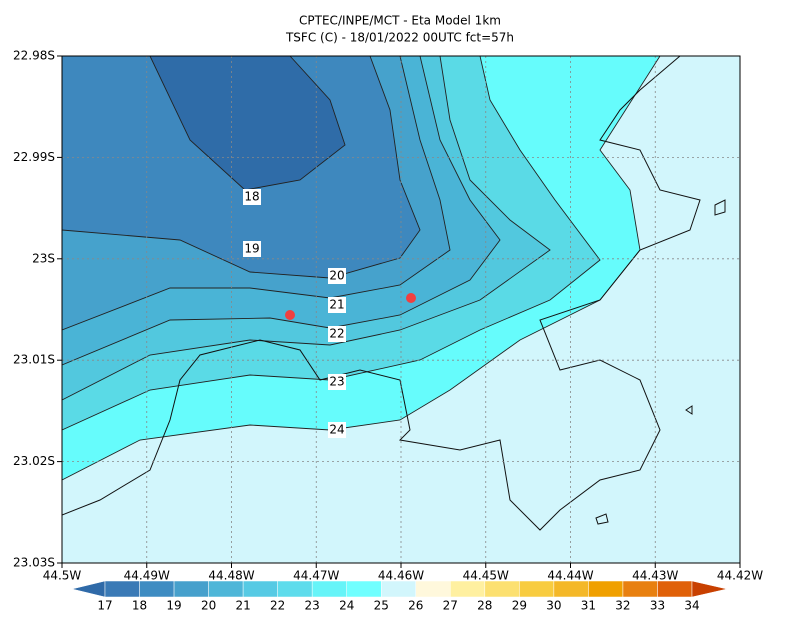 This screenshot has height=618, width=800. I want to click on x-tick-label: 44.47W, so click(316, 576).